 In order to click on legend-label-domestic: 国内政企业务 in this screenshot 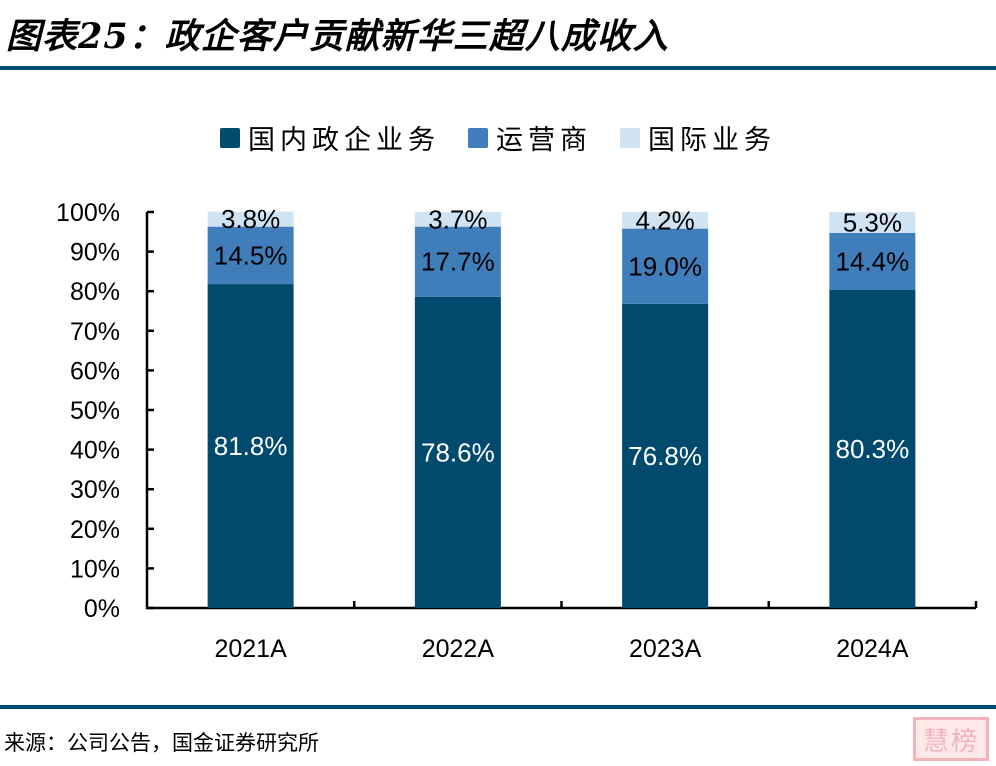, I will do `click(344, 140)`.